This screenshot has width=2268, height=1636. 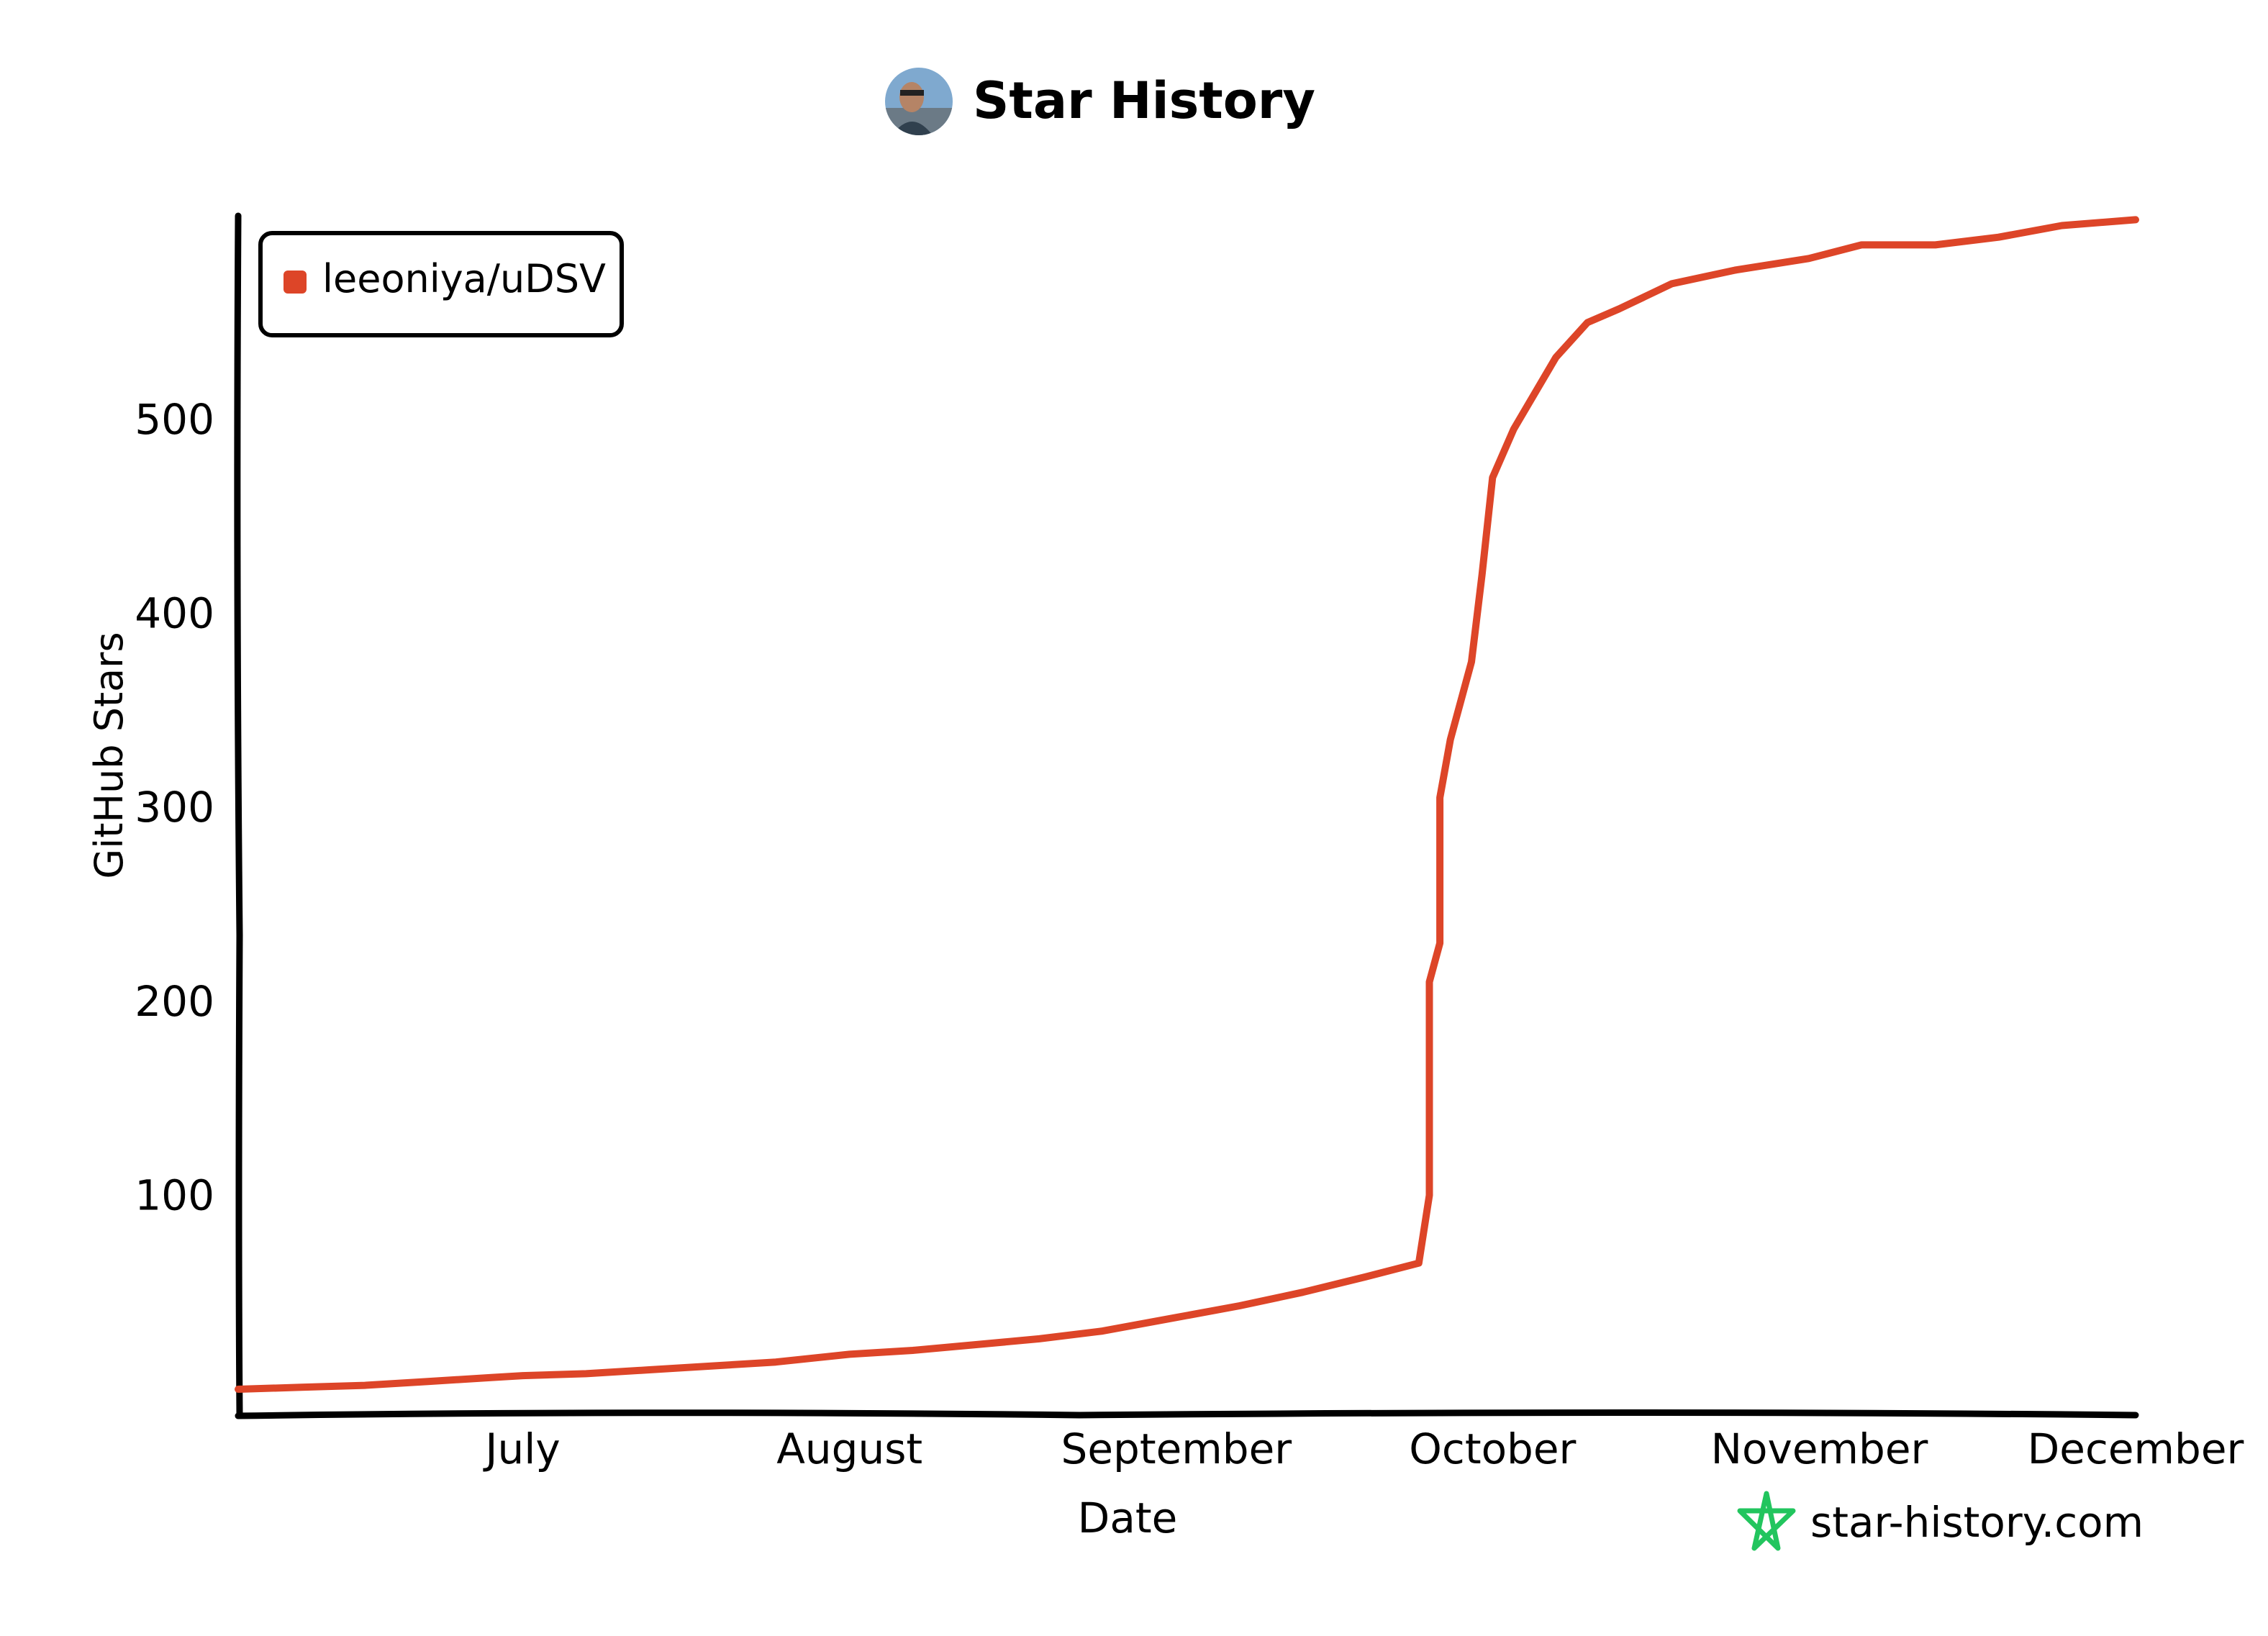 I want to click on chart-header: Star History, so click(x=1100, y=102).